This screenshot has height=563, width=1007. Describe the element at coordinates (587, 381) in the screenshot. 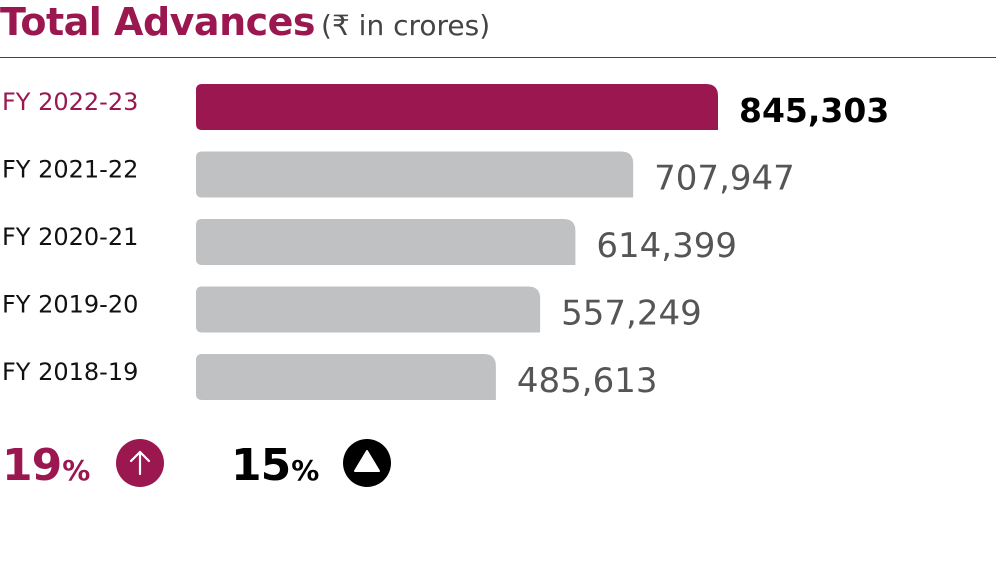

I see `value-label-4: 485,613` at that location.